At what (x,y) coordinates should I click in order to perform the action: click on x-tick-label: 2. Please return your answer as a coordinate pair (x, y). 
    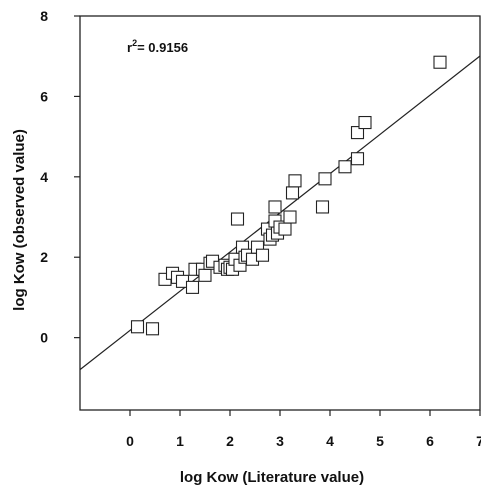
    Looking at the image, I should click on (230, 441).